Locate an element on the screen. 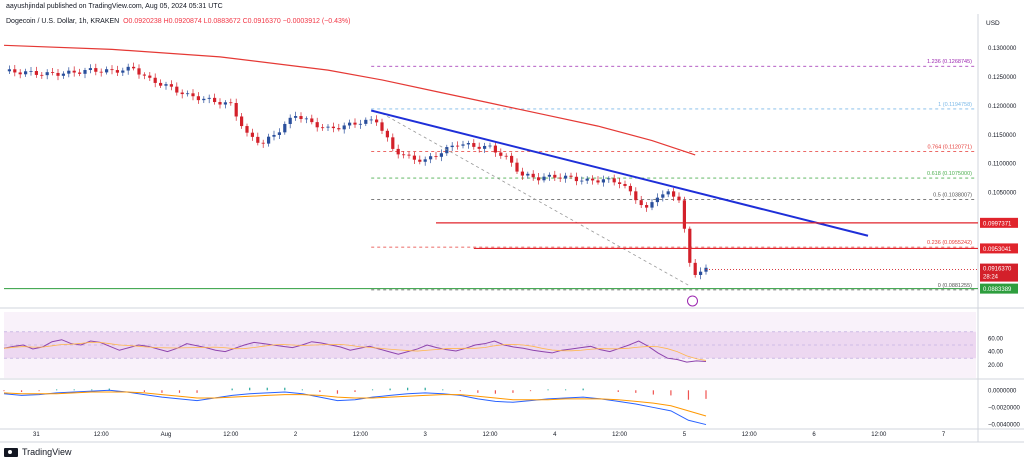  symbol-name: Dogecoin / U.S. Dollar, 1h, KRAKEN is located at coordinates (63, 21).